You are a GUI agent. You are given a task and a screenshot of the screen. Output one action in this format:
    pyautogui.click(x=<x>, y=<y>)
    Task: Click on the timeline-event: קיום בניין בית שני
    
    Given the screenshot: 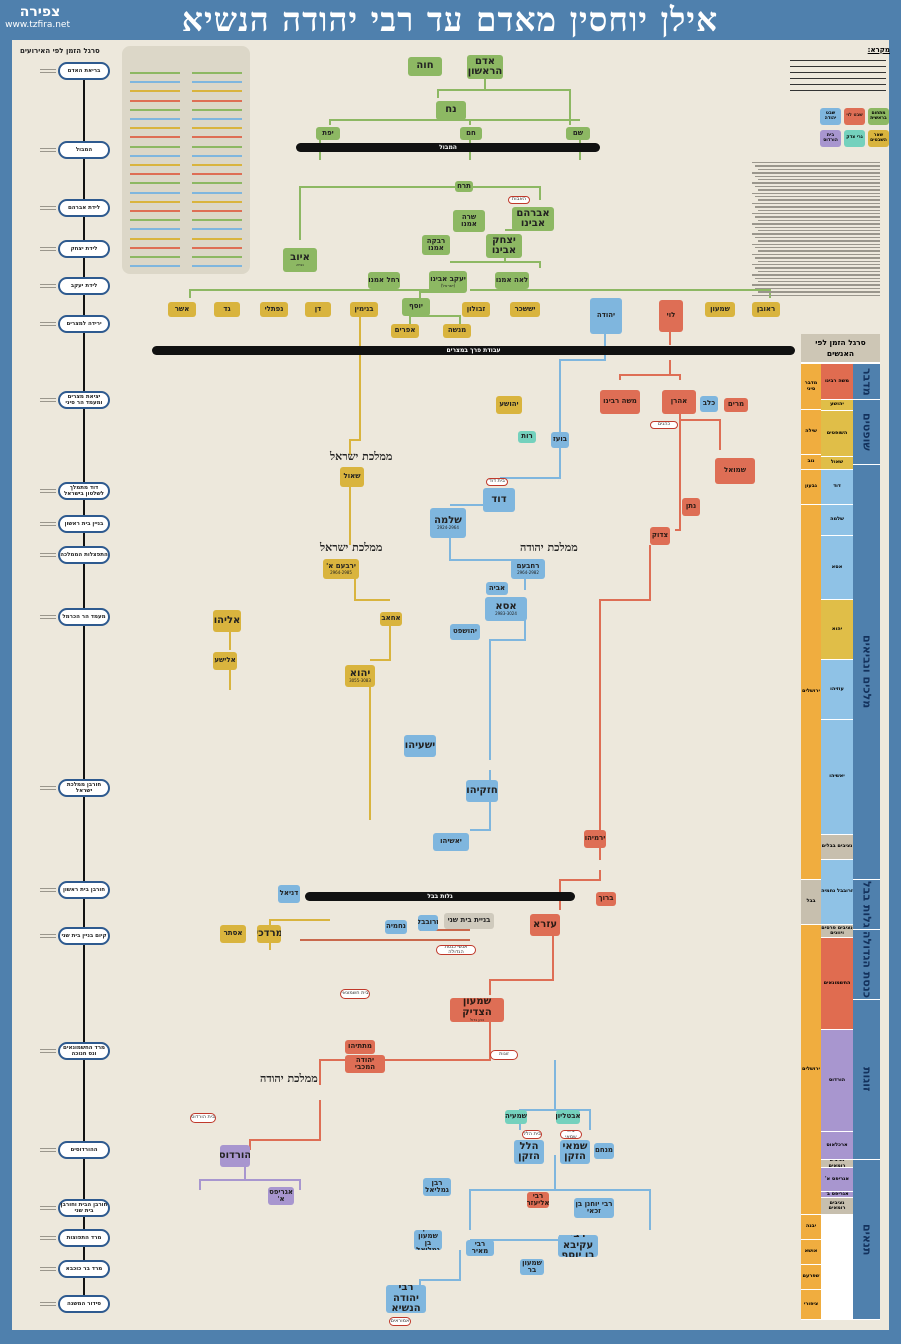 What is the action you would take?
    pyautogui.click(x=84, y=936)
    